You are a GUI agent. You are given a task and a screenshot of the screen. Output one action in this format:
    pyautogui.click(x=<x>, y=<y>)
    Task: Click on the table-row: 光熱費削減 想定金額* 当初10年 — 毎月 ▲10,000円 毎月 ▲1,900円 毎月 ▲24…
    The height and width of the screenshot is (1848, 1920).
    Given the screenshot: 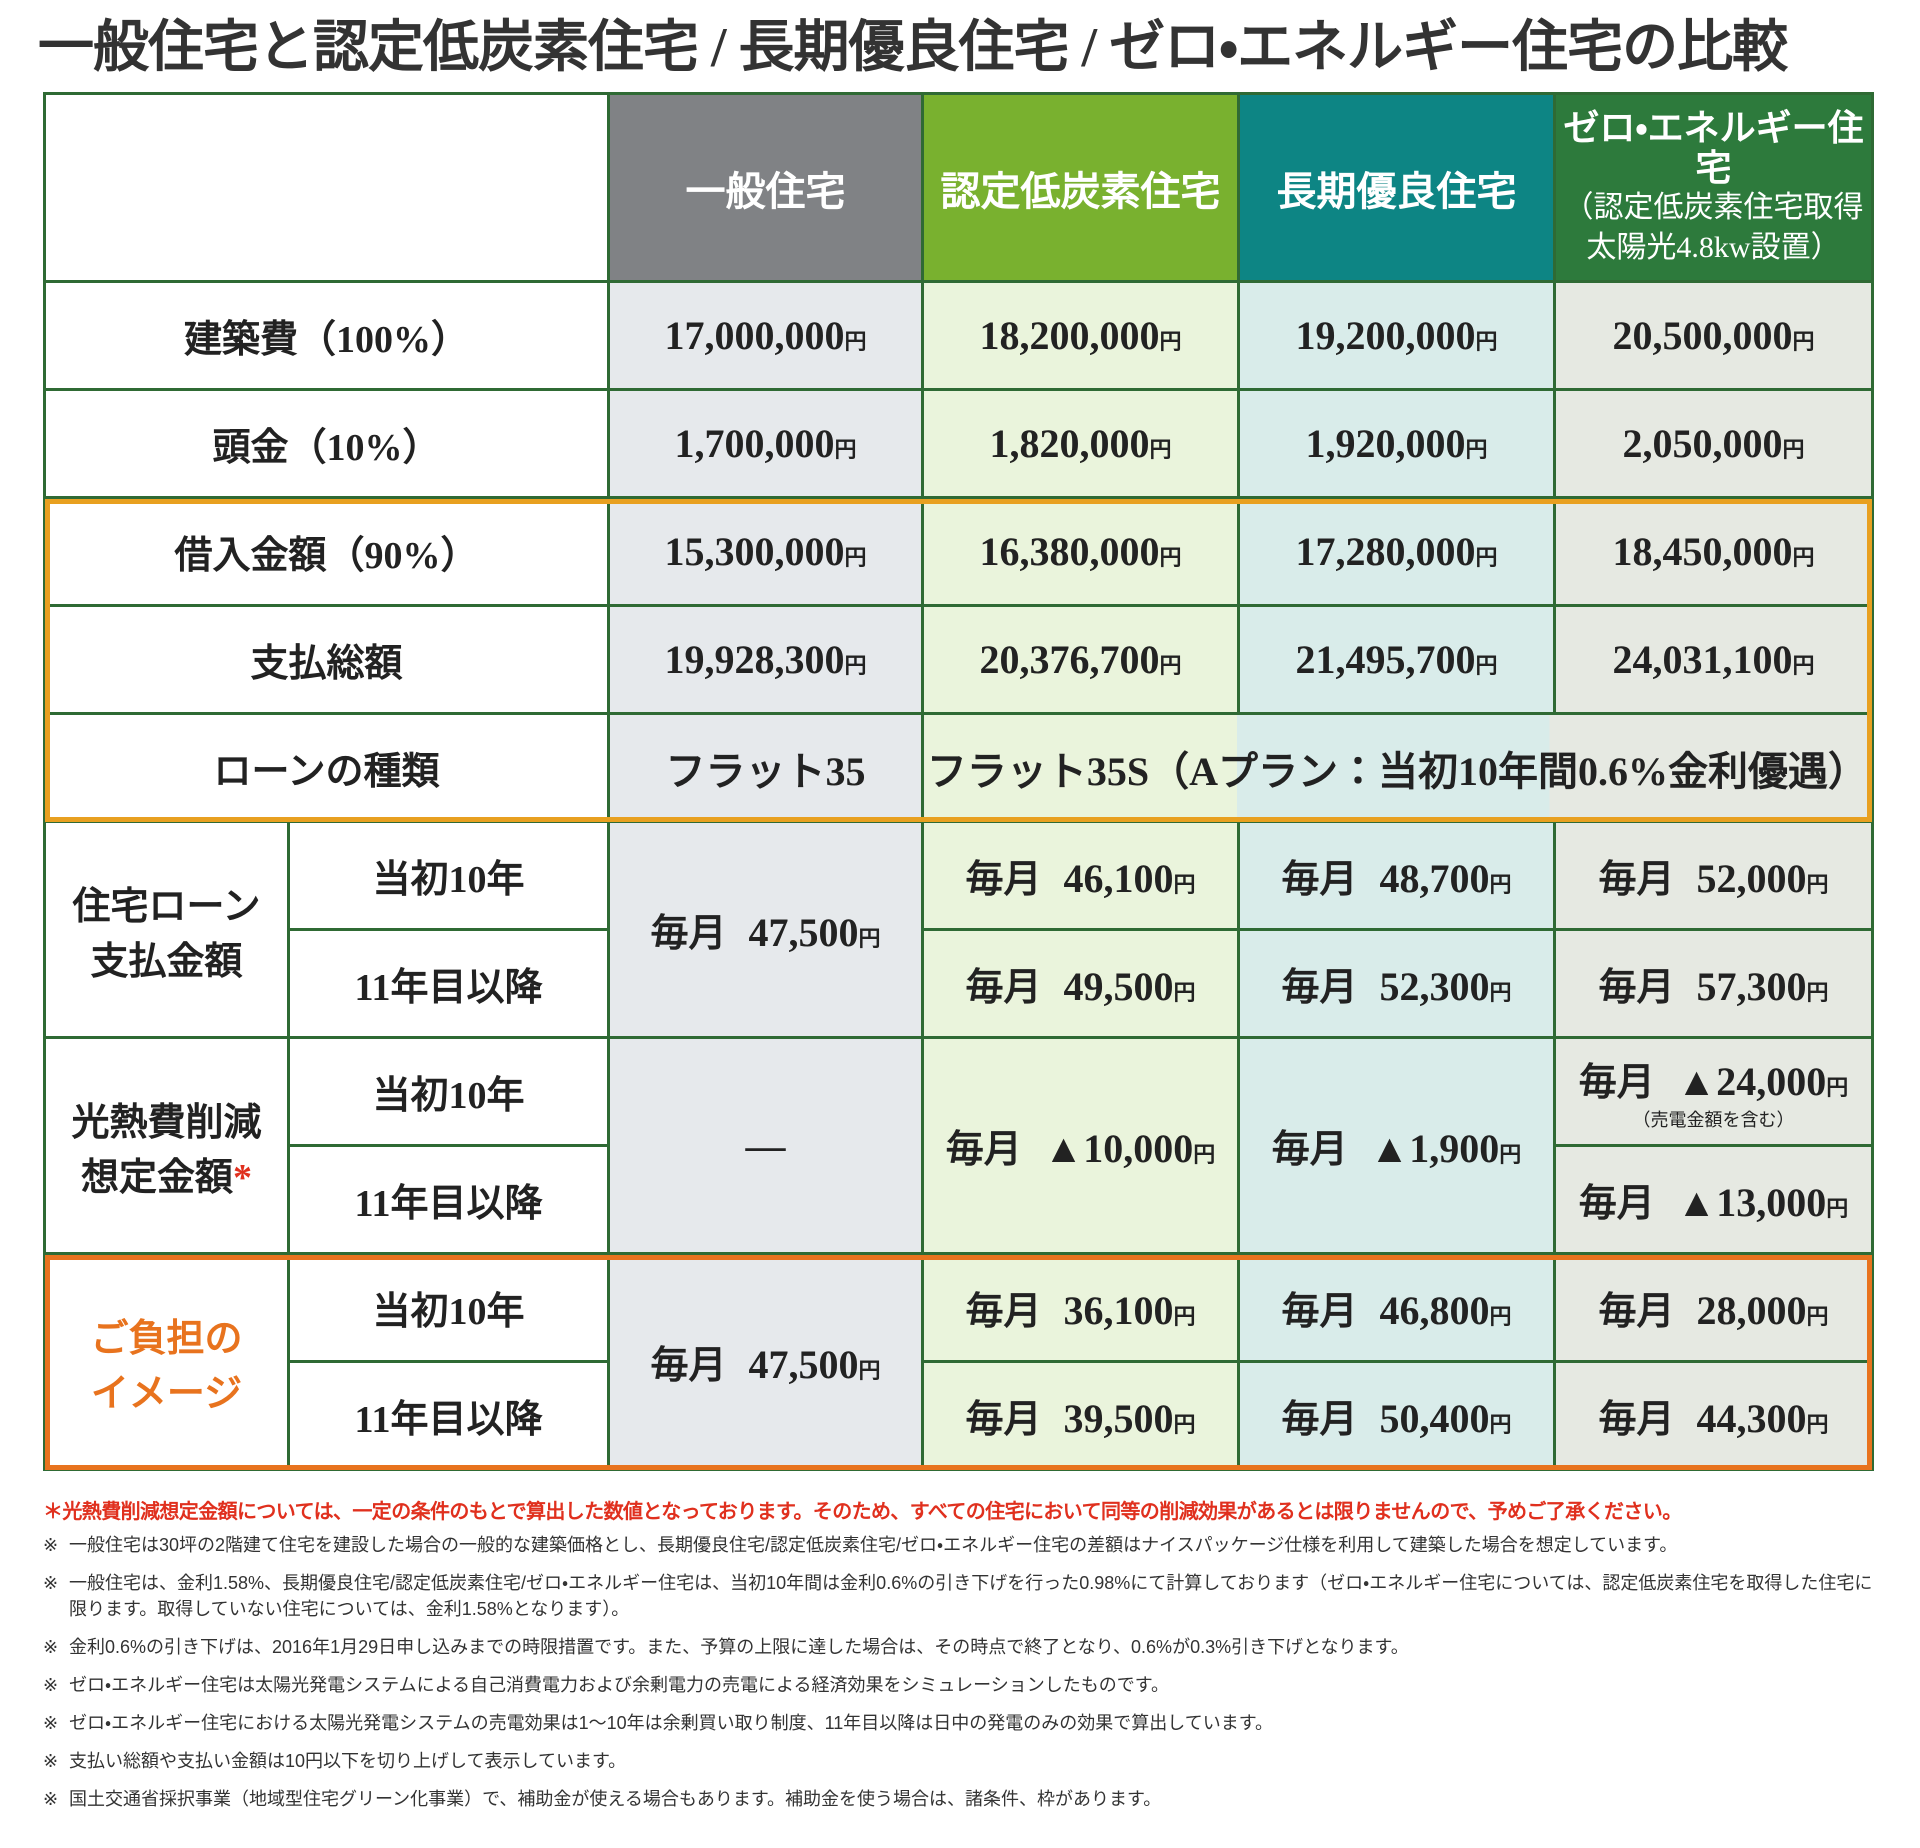 What is the action you would take?
    pyautogui.click(x=958, y=1145)
    